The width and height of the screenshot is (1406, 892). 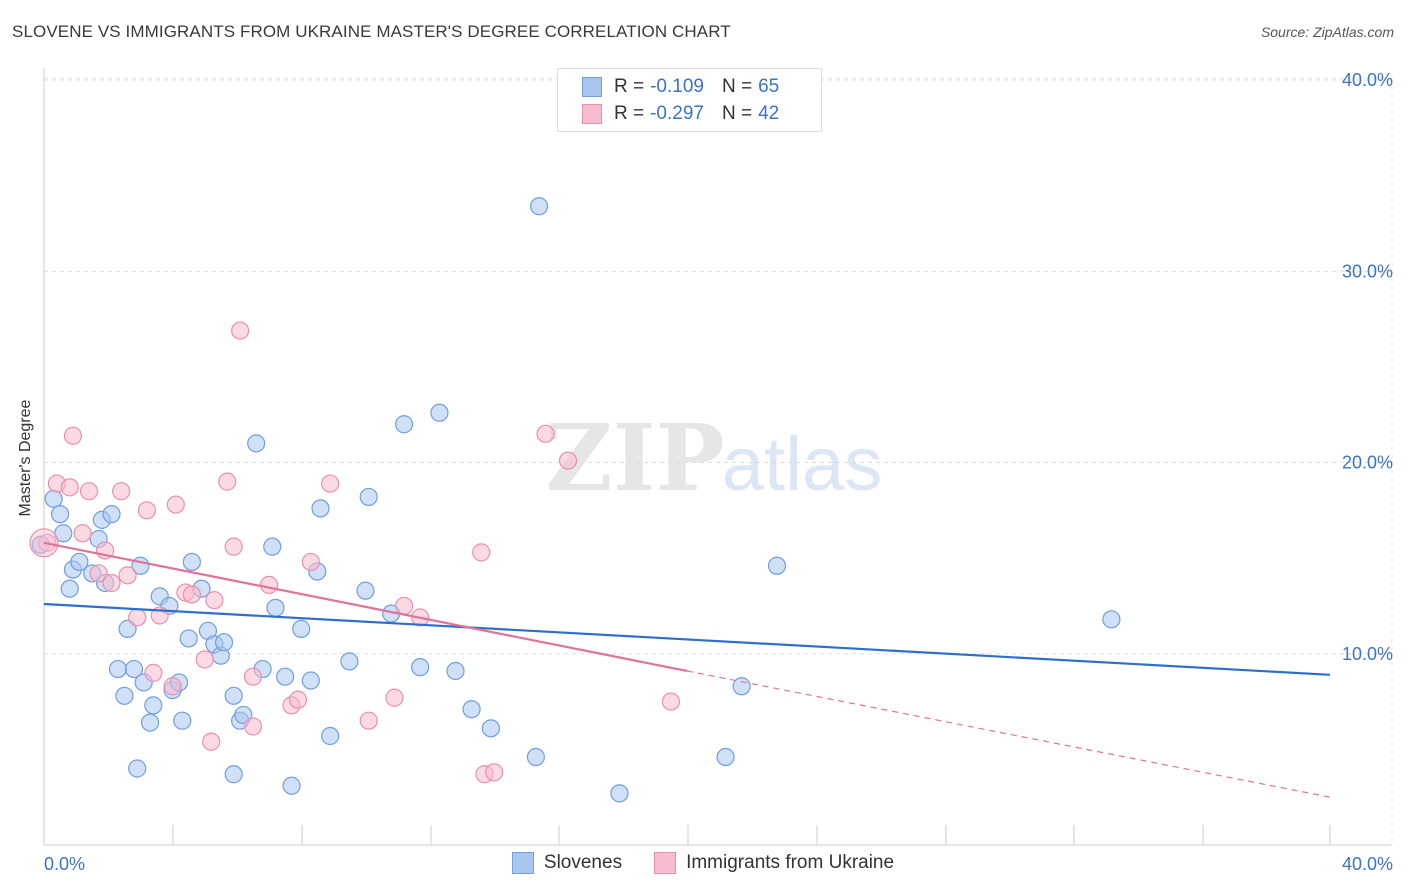 What do you see at coordinates (1367, 80) in the screenshot?
I see `y-tick-label: 40.0%` at bounding box center [1367, 80].